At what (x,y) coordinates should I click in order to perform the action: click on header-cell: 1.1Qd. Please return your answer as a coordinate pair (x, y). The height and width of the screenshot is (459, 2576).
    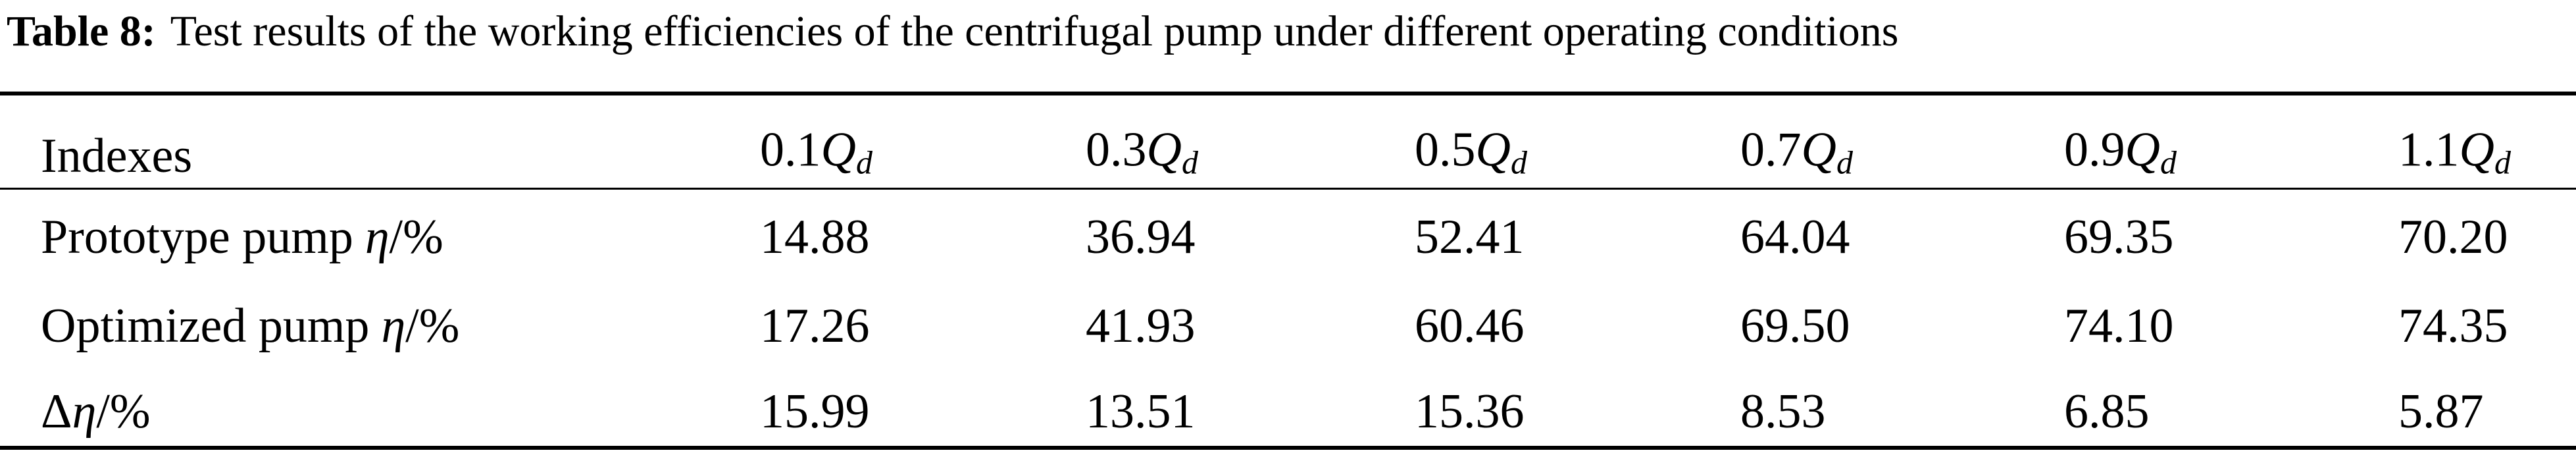
    Looking at the image, I should click on (2454, 156).